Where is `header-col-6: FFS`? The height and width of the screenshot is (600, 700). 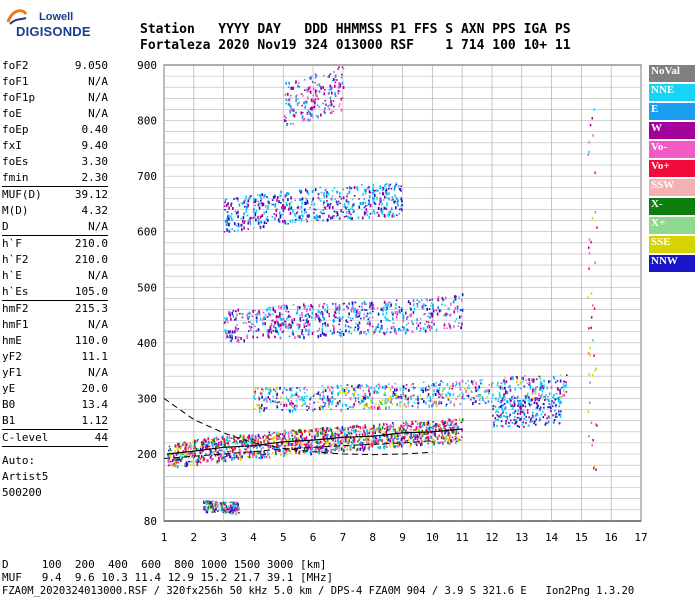 header-col-6: FFS is located at coordinates (429, 29).